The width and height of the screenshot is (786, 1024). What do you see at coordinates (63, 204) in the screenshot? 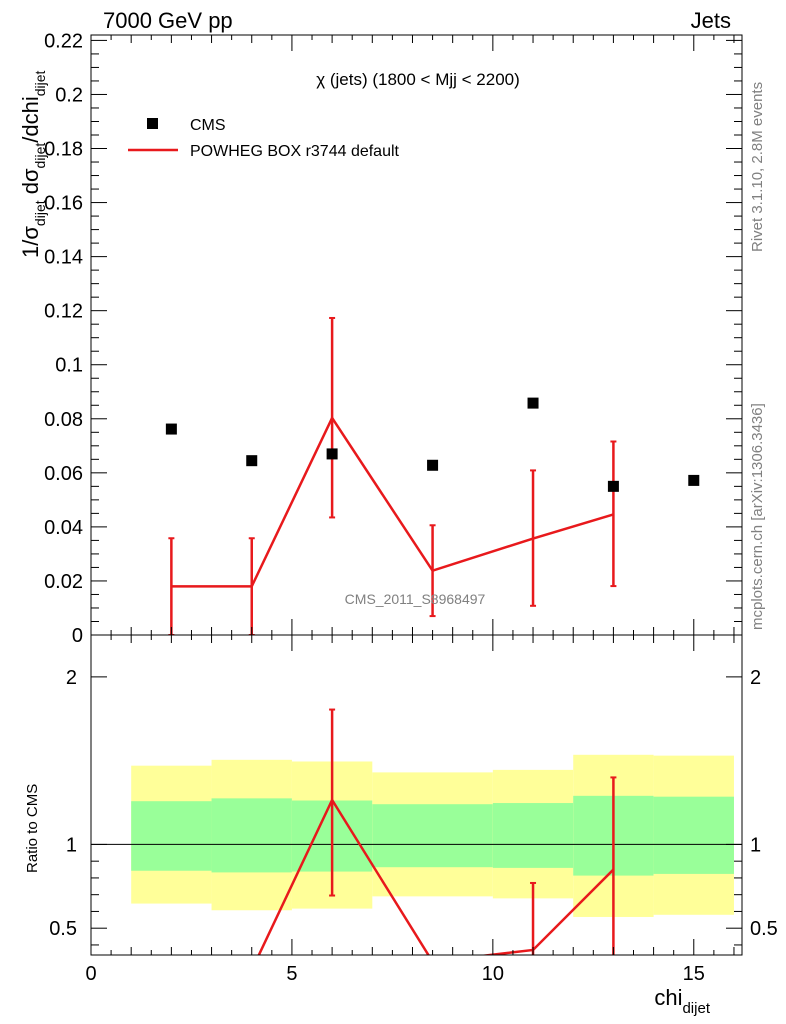
I see `top-y-tick-label: 0.16` at bounding box center [63, 204].